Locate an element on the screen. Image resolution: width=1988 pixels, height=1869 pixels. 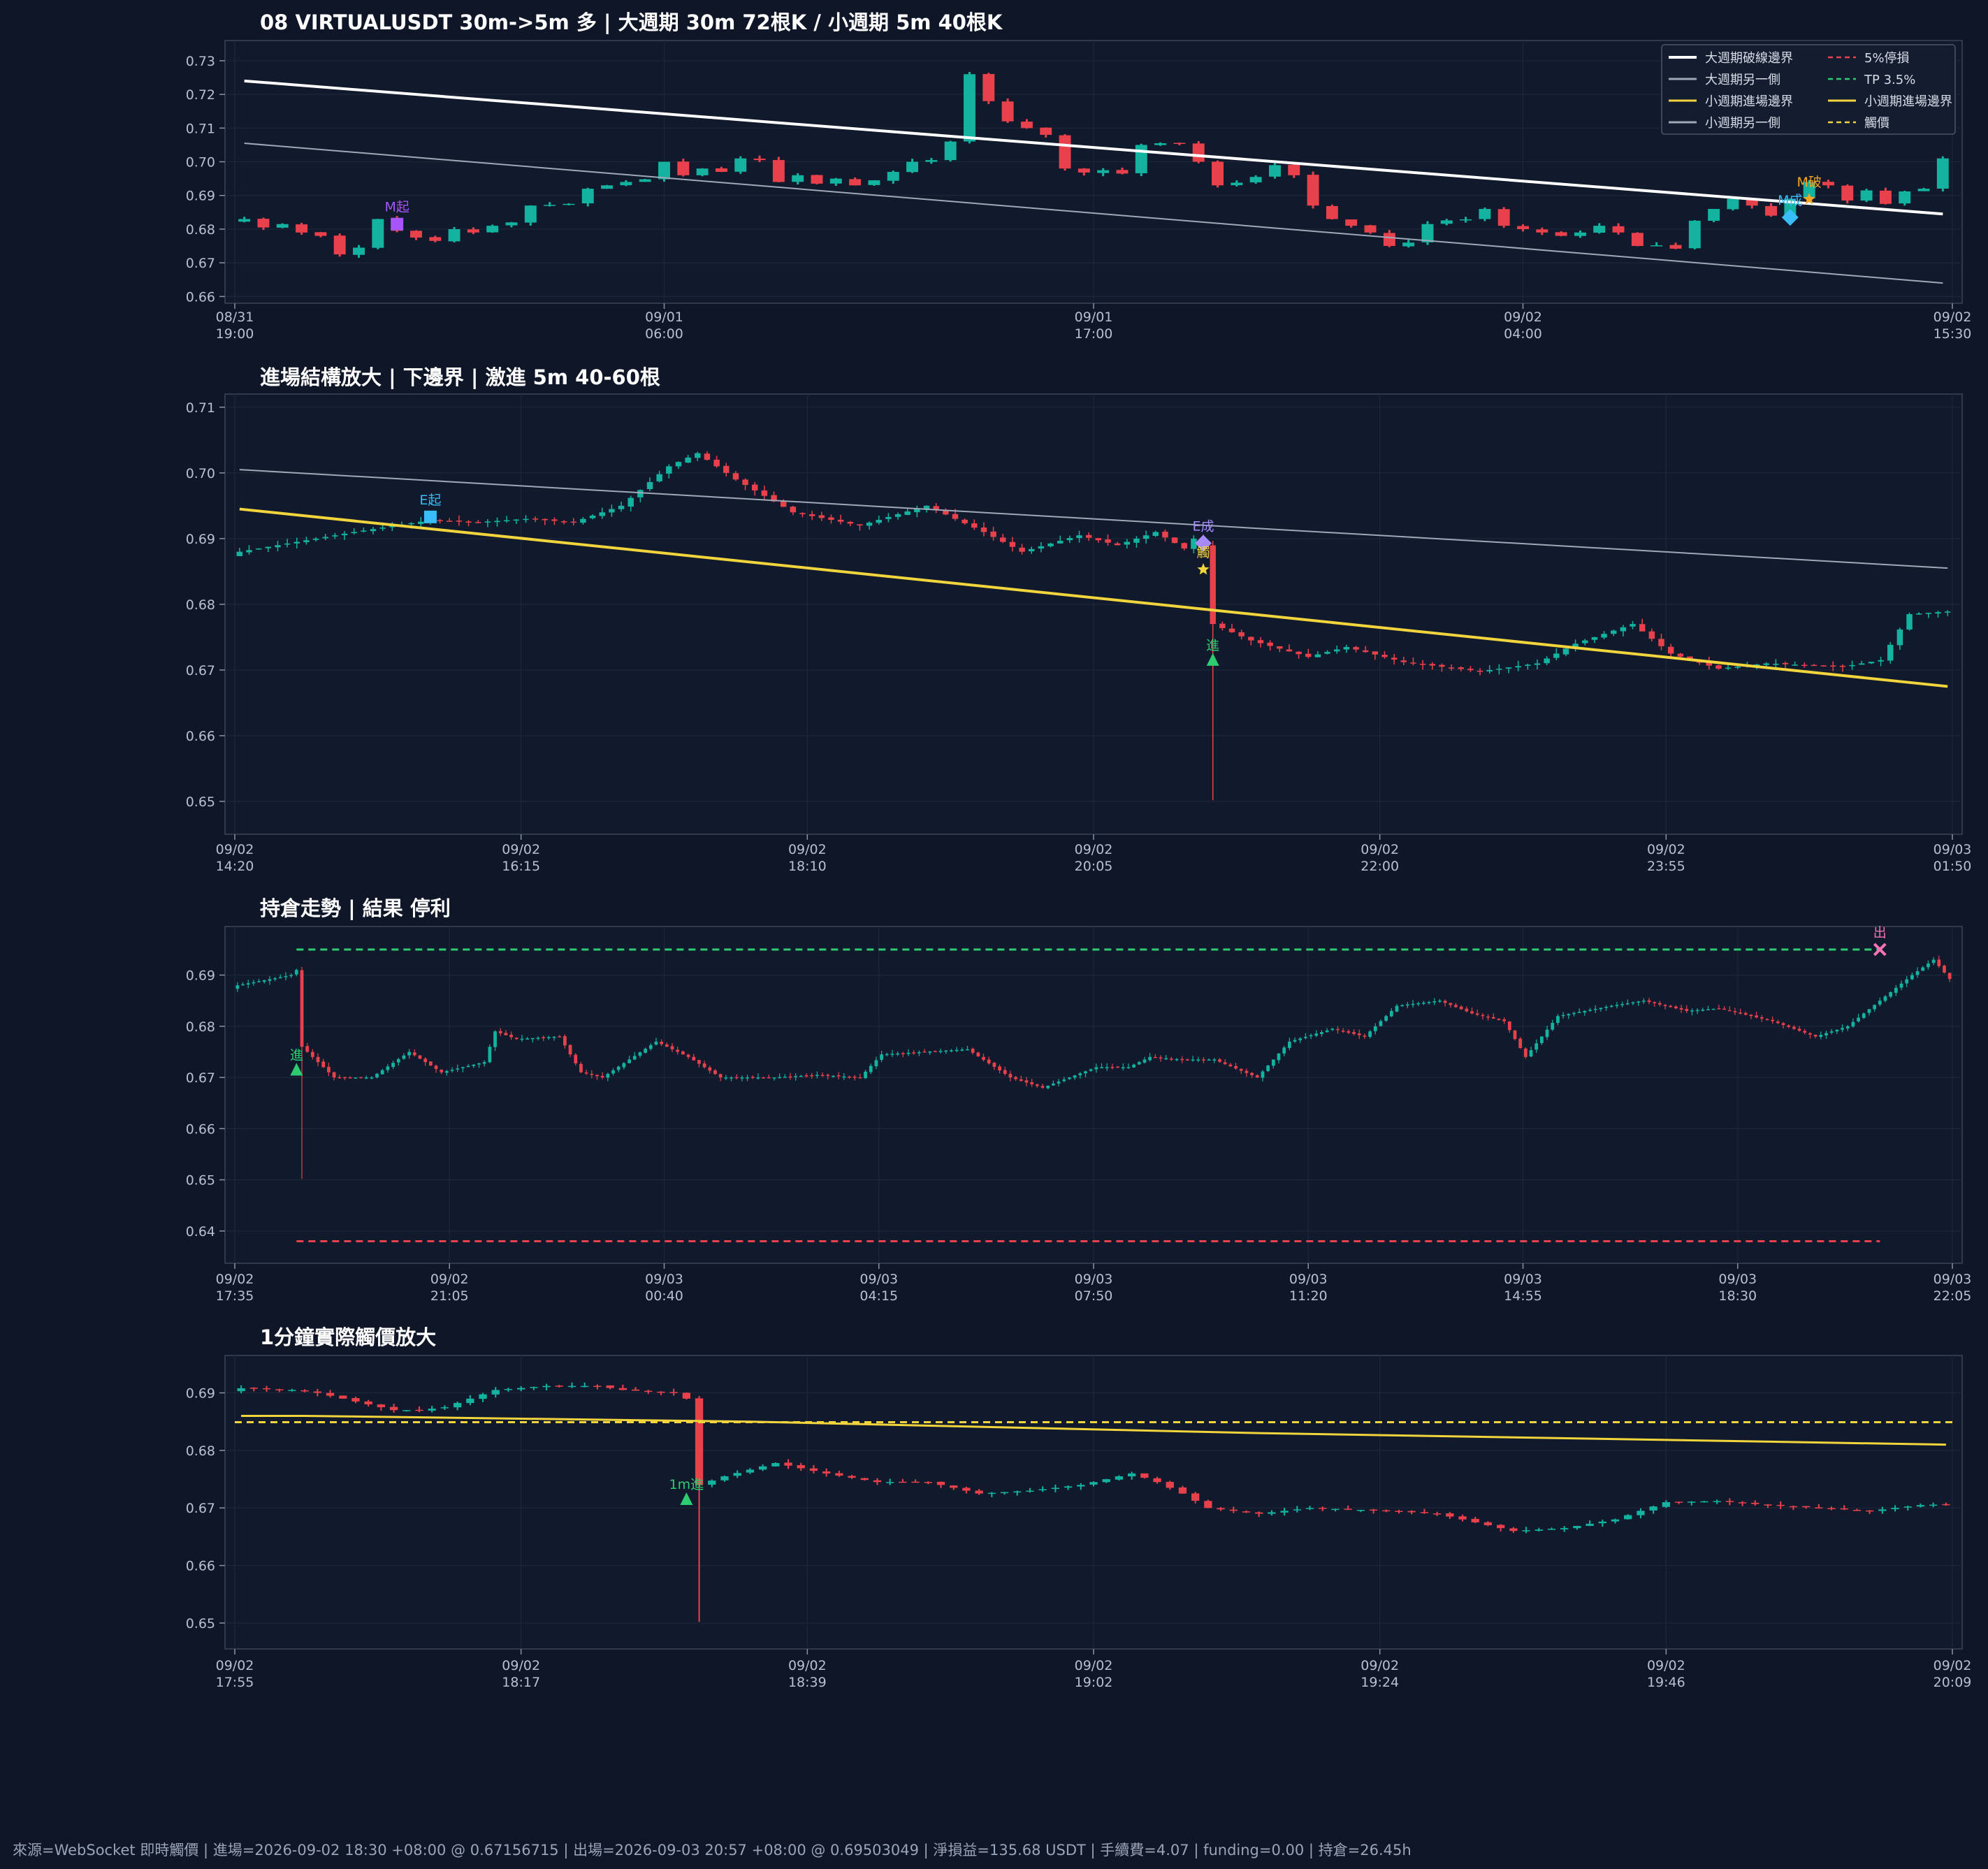
marker-diamond is located at coordinates (1203, 543).